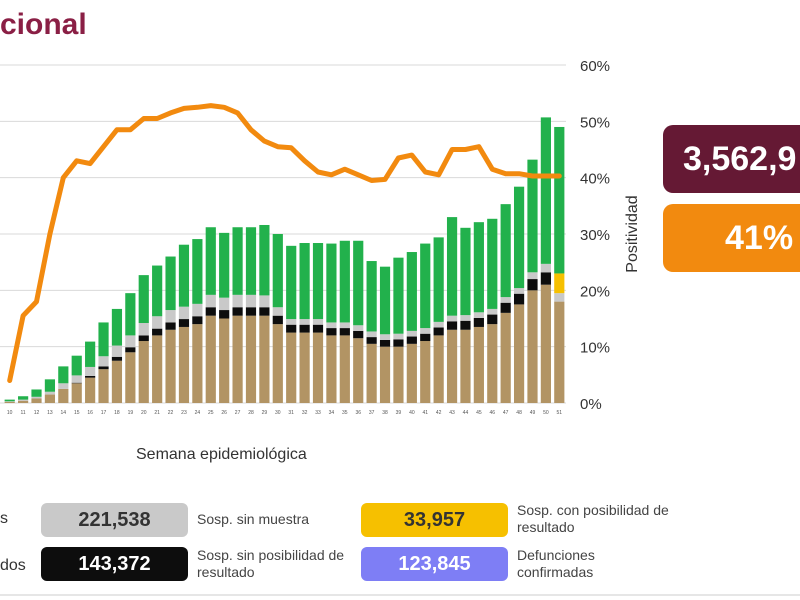 The height and width of the screenshot is (600, 800). I want to click on x-tick-label: 35, so click(345, 413).